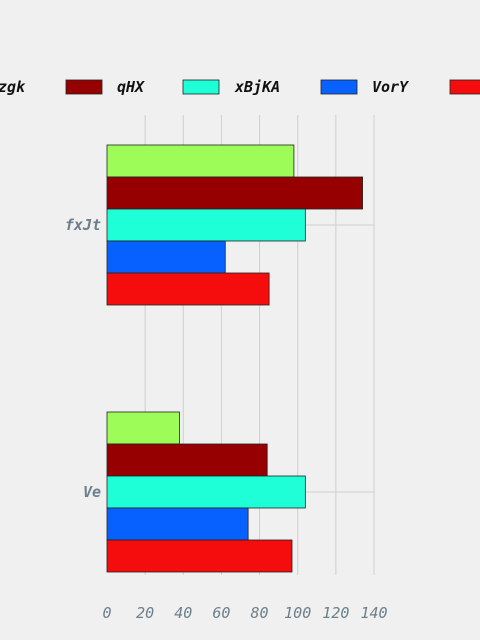 The width and height of the screenshot is (480, 640). Describe the element at coordinates (244, 613) in the screenshot. I see `x-axis-ticks: 0 20 40 60 80 100 120 140` at that location.